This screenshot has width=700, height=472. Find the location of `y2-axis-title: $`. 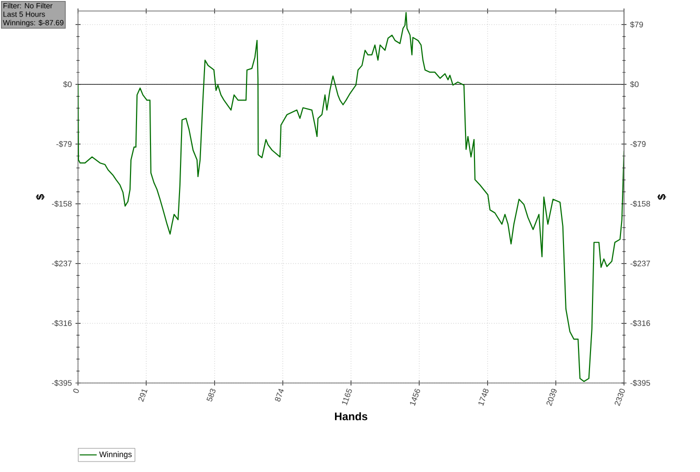

y2-axis-title: $ is located at coordinates (661, 197).